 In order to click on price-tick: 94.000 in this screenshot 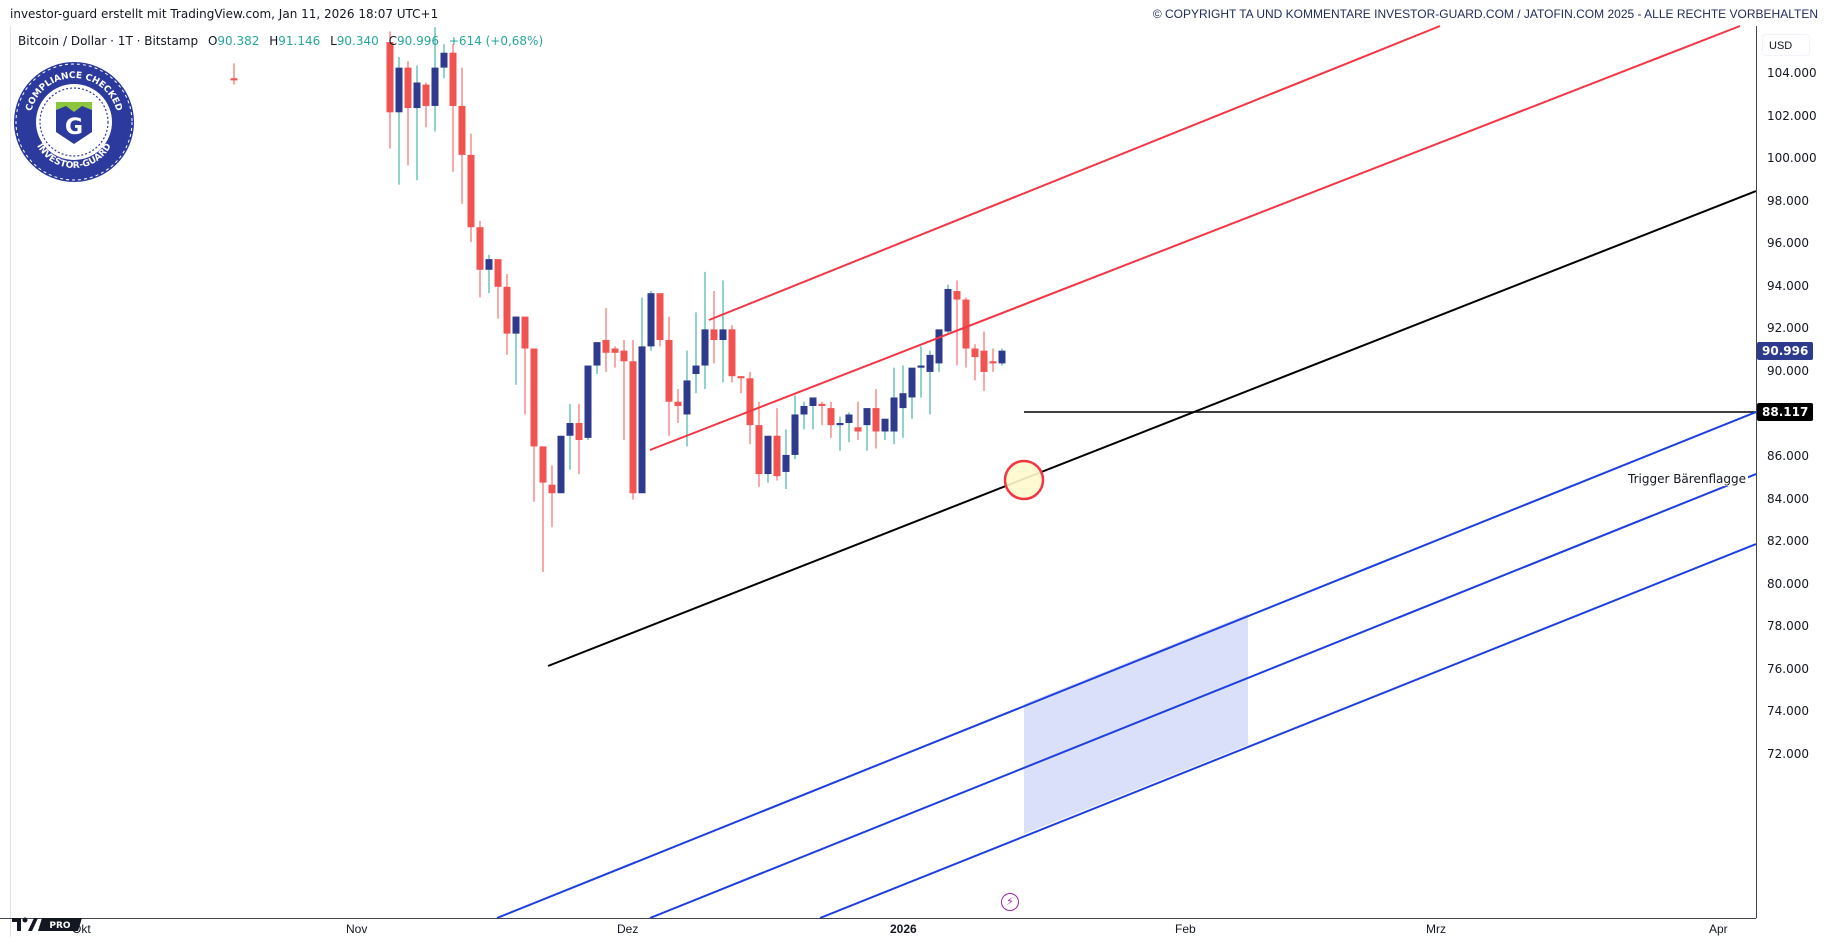, I will do `click(1788, 285)`.